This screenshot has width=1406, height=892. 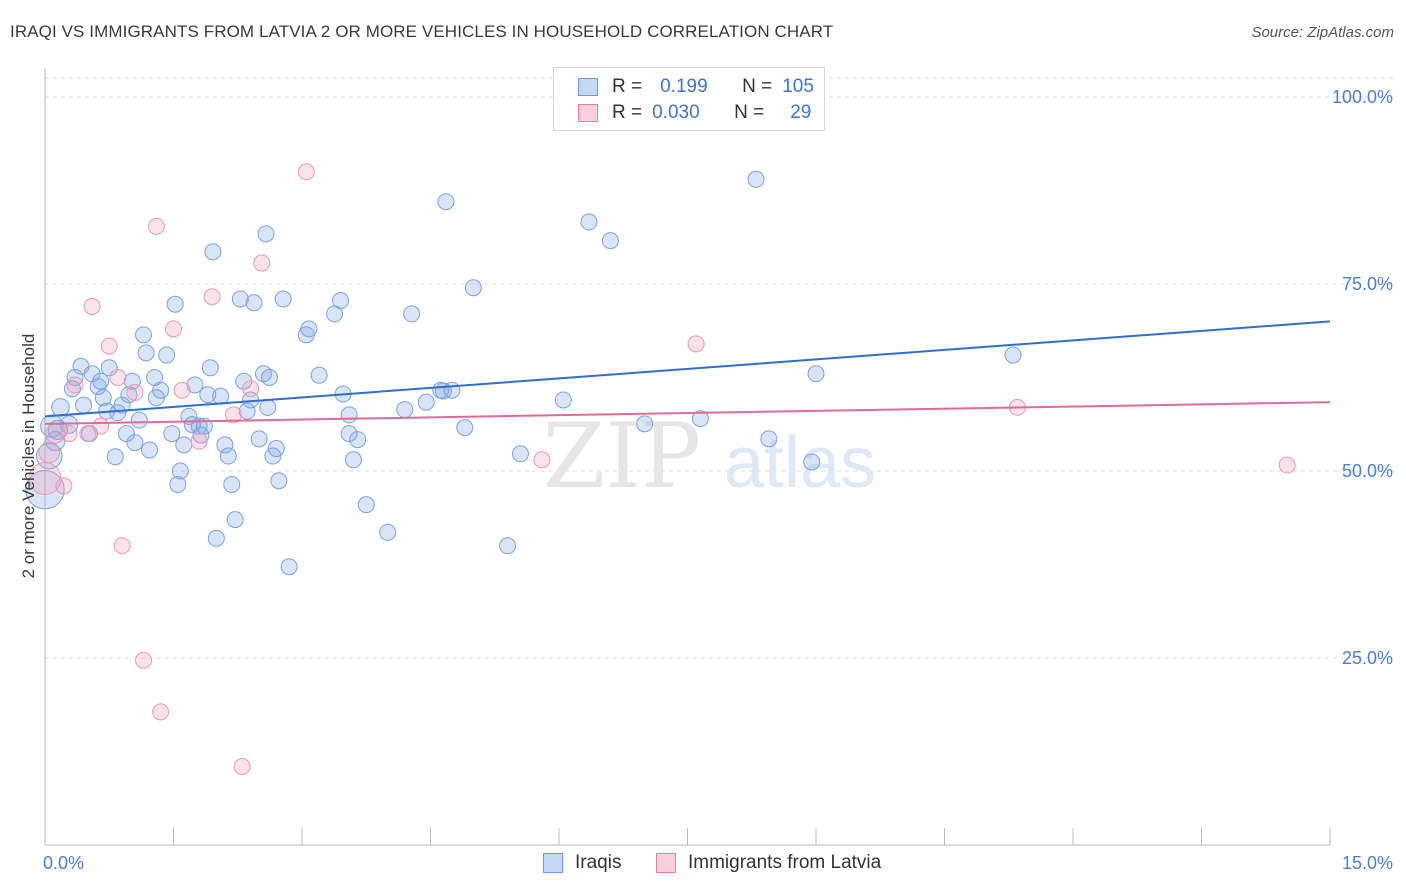 I want to click on watermark-atlas: atlas, so click(x=800, y=463).